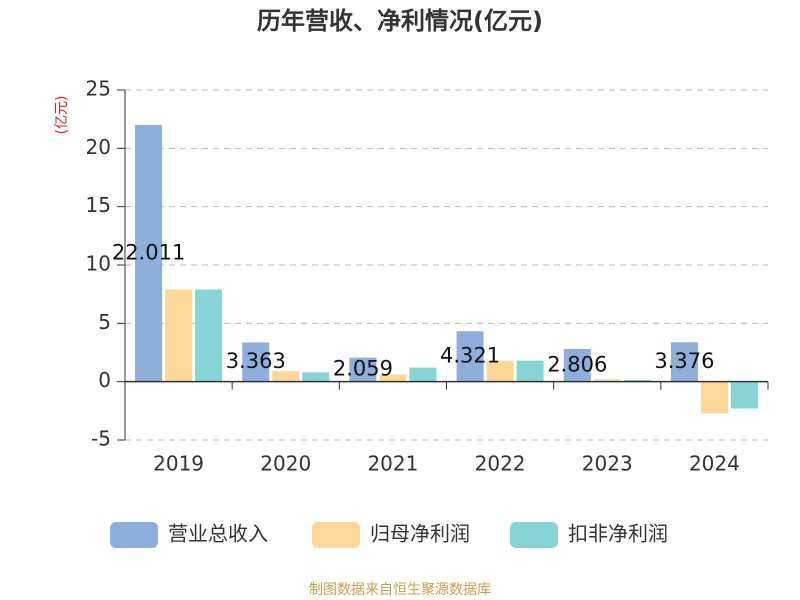  I want to click on y-tick-label: 20, so click(98, 147).